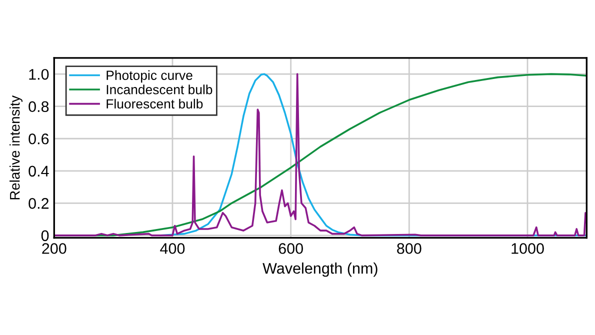 The width and height of the screenshot is (595, 335). Describe the element at coordinates (45, 236) in the screenshot. I see `y-tick-label: 0` at that location.